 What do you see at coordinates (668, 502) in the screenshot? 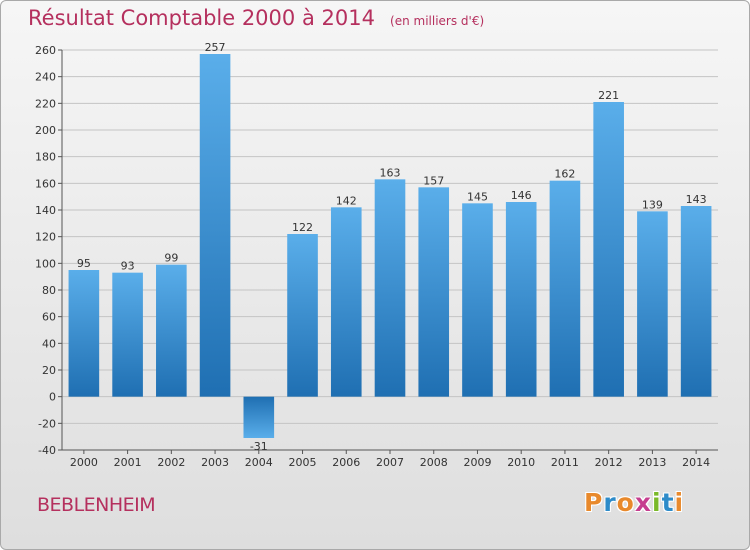
I see `brand-letter: t` at bounding box center [668, 502].